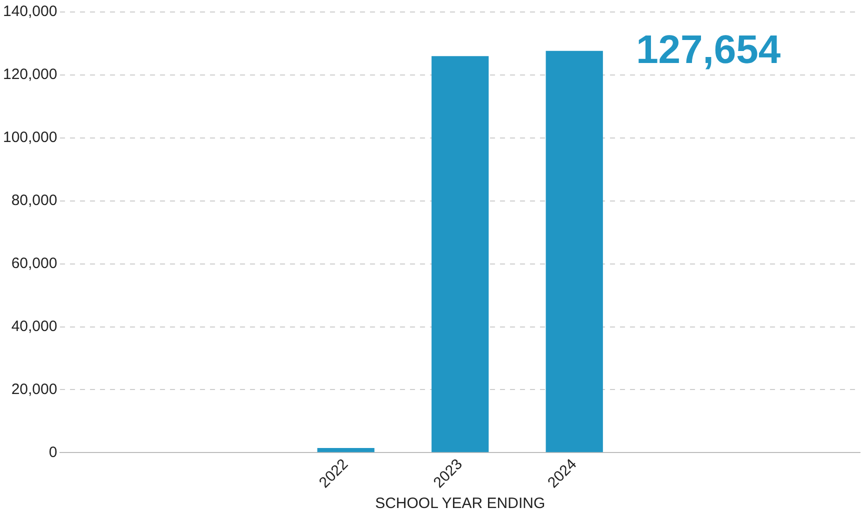 The height and width of the screenshot is (513, 865). I want to click on y-tick-label: 60,000, so click(34, 263).